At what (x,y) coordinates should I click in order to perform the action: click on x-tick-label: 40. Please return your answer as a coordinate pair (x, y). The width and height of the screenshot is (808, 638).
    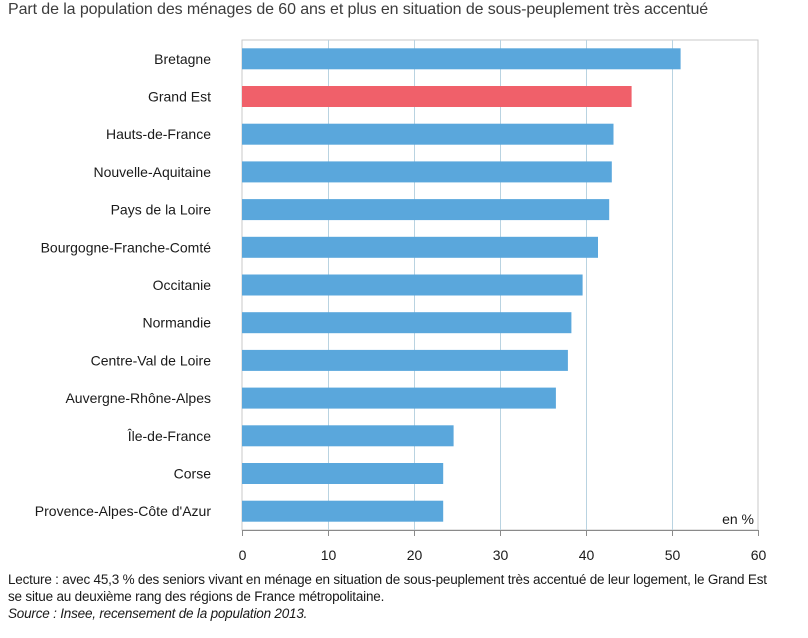
    Looking at the image, I should click on (587, 555).